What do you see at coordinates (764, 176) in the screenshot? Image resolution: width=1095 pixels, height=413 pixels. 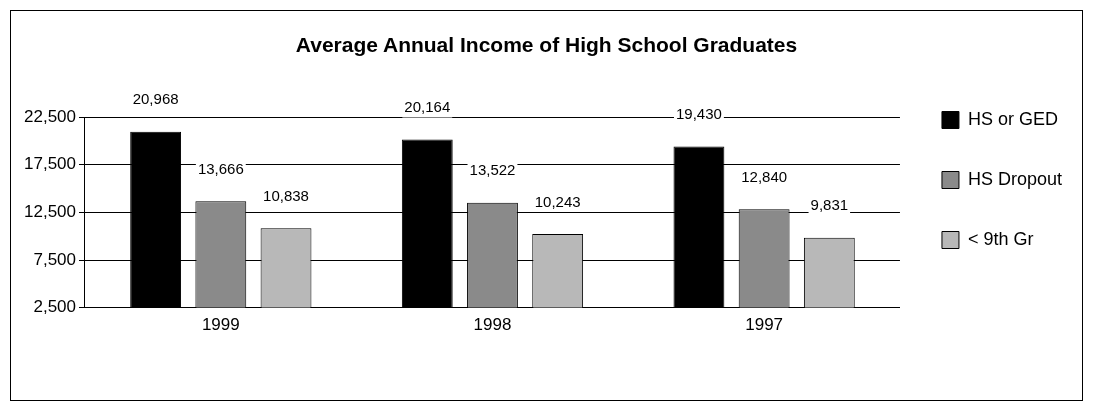 I see `data-label: 12,840` at bounding box center [764, 176].